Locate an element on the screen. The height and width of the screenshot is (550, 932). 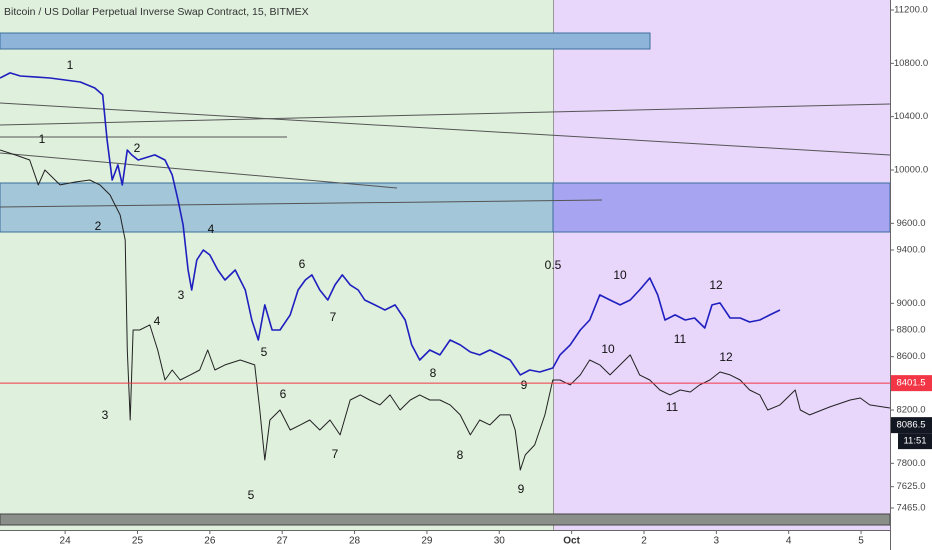
y-tick-label: 8600.0 is located at coordinates (910, 356).